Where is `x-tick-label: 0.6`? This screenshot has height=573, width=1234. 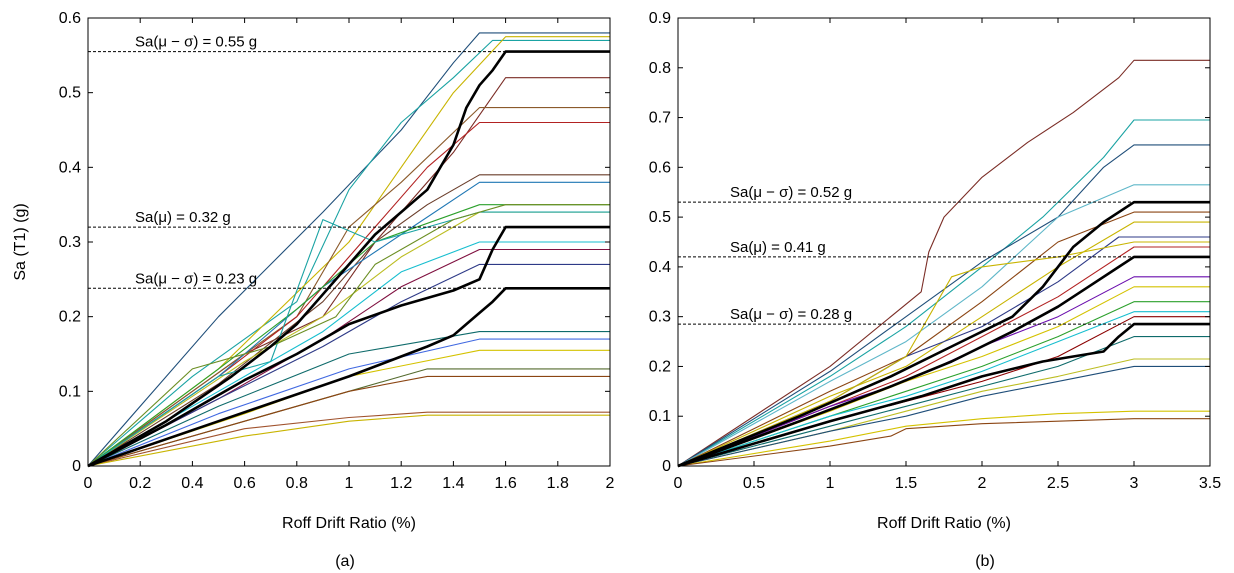
x-tick-label: 0.6 is located at coordinates (244, 483).